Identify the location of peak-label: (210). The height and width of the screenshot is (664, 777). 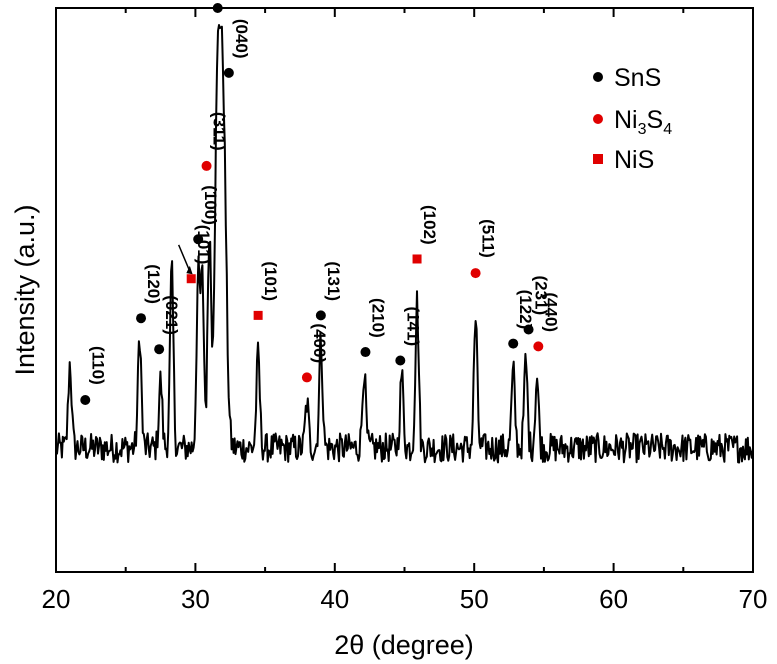
(377, 318).